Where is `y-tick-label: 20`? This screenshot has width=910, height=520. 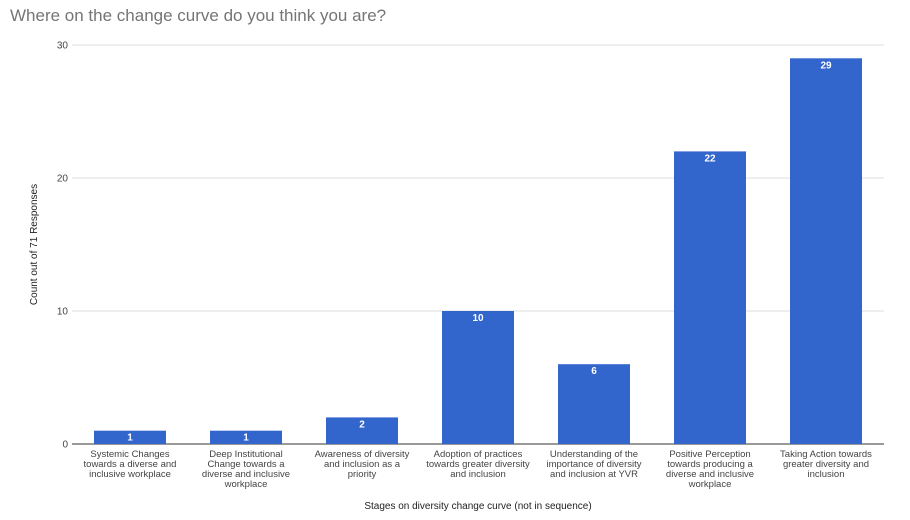 y-tick-label: 20 is located at coordinates (63, 179).